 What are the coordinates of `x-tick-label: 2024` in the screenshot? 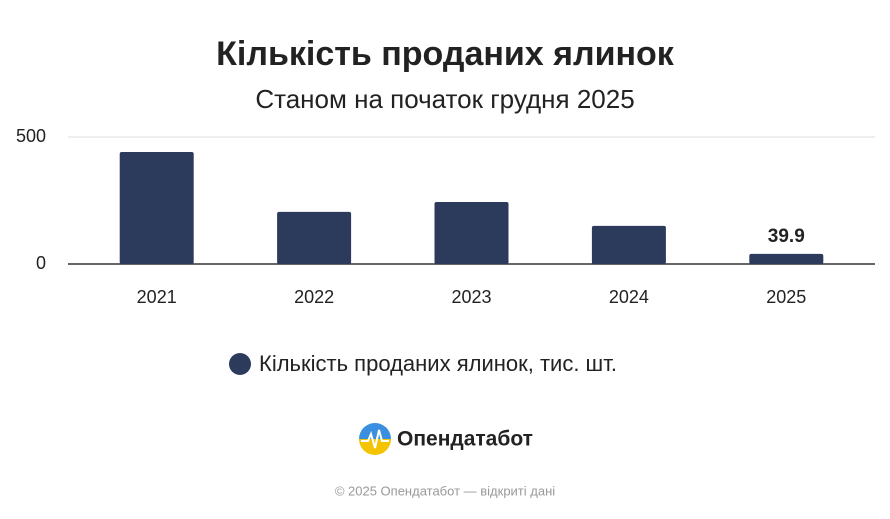 It's located at (629, 297).